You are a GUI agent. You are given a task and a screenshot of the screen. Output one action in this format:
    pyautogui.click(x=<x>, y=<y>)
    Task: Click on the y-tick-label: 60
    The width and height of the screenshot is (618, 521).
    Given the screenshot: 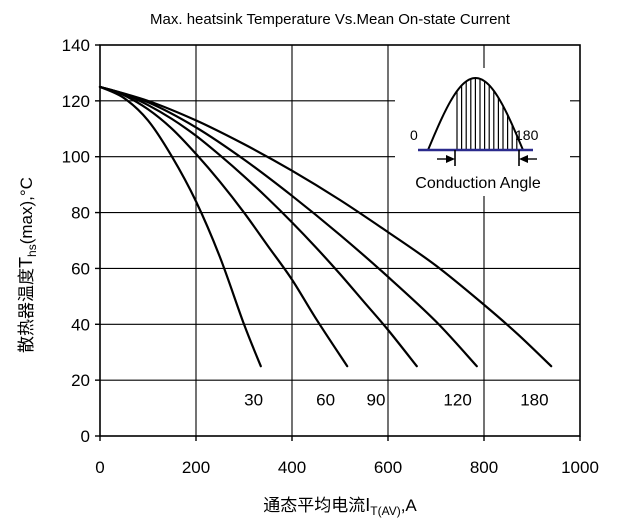 What is the action you would take?
    pyautogui.click(x=80, y=268)
    